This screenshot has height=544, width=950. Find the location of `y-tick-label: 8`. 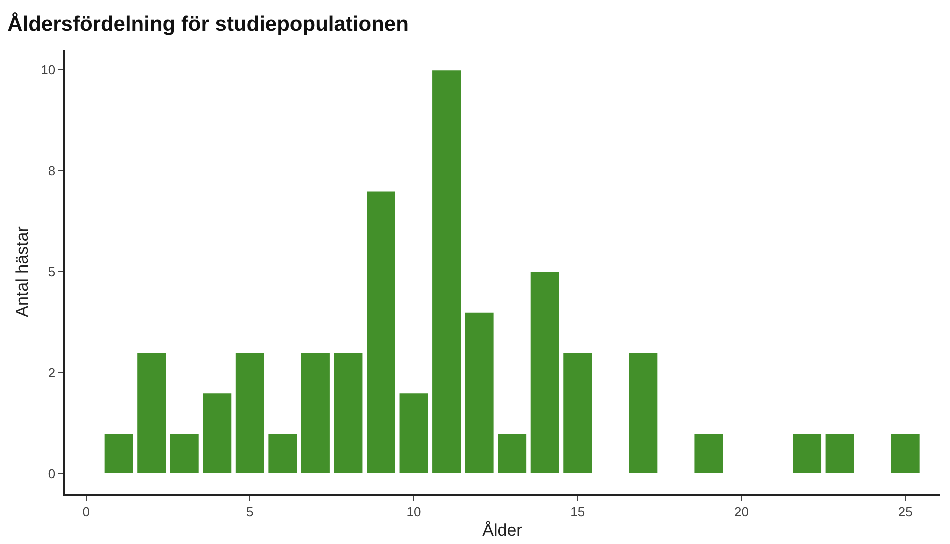

y-tick-label: 8 is located at coordinates (52, 171).